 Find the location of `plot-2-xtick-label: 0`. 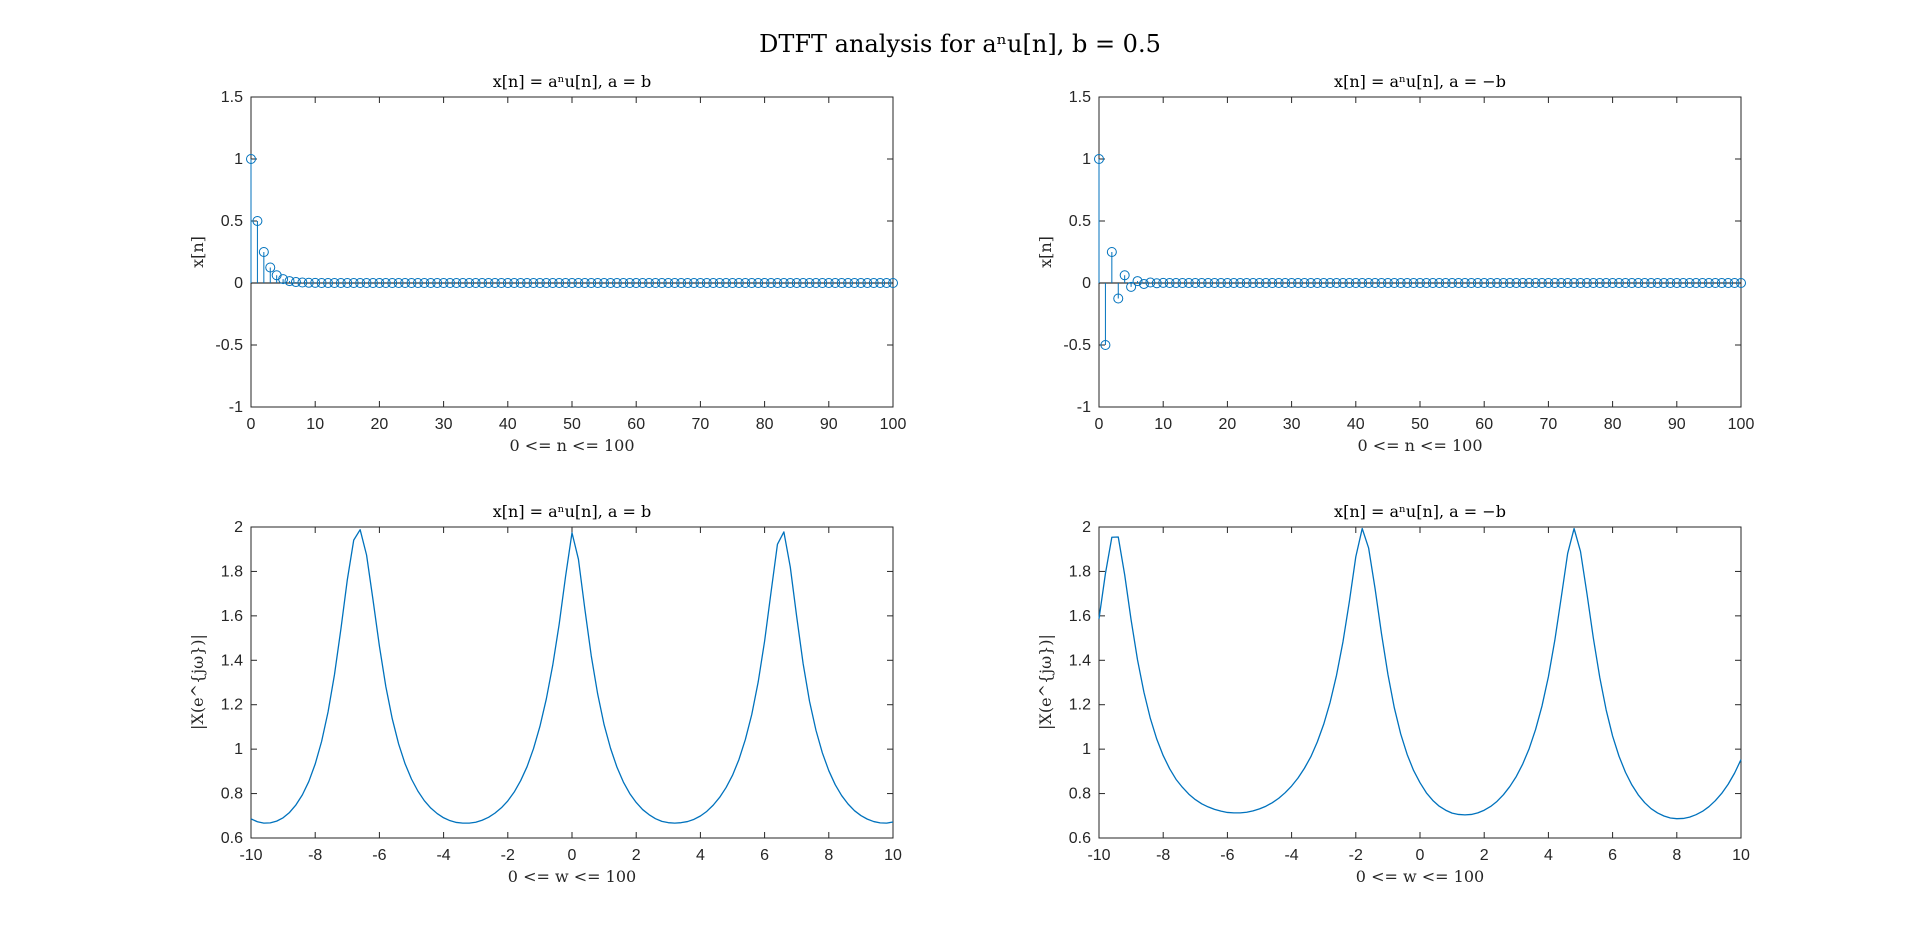

plot-2-xtick-label: 0 is located at coordinates (1099, 424).